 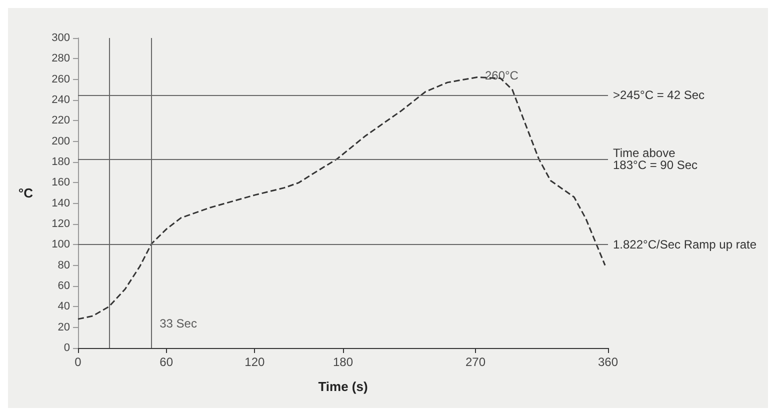 What do you see at coordinates (343, 362) in the screenshot?
I see `x-tick-label: 180` at bounding box center [343, 362].